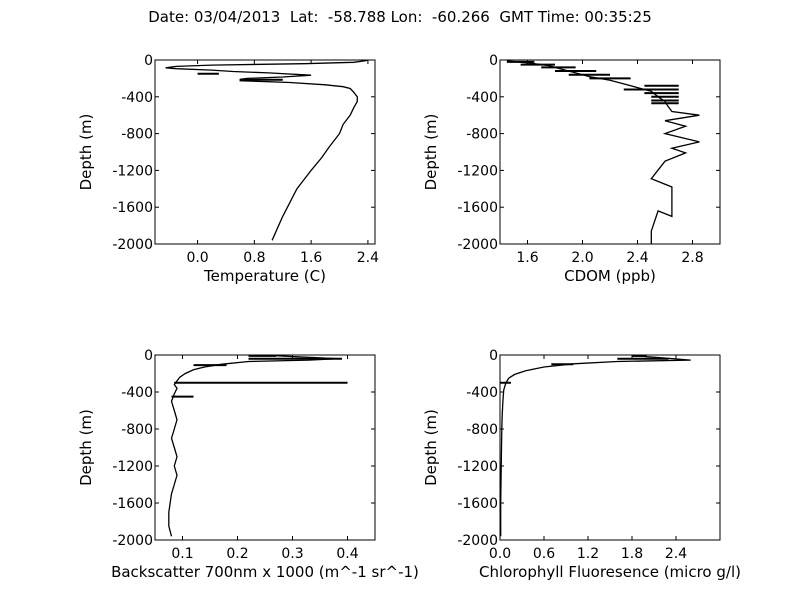 The height and width of the screenshot is (600, 800). Describe the element at coordinates (182, 554) in the screenshot. I see `panel-3-xtick-label: 0.1` at that location.